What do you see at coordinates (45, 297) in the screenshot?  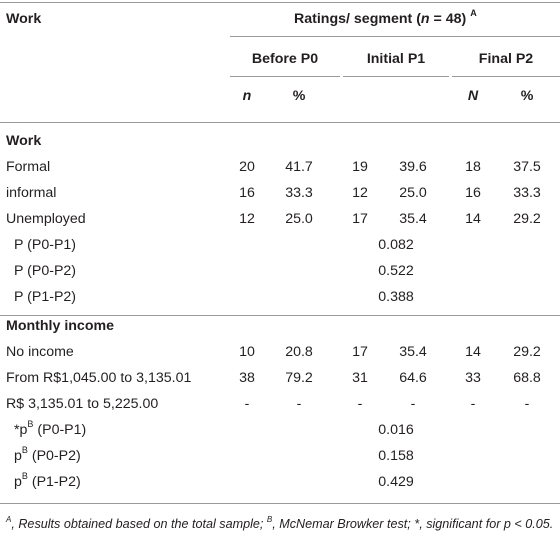 I see `p-label: P (P1-P2)` at bounding box center [45, 297].